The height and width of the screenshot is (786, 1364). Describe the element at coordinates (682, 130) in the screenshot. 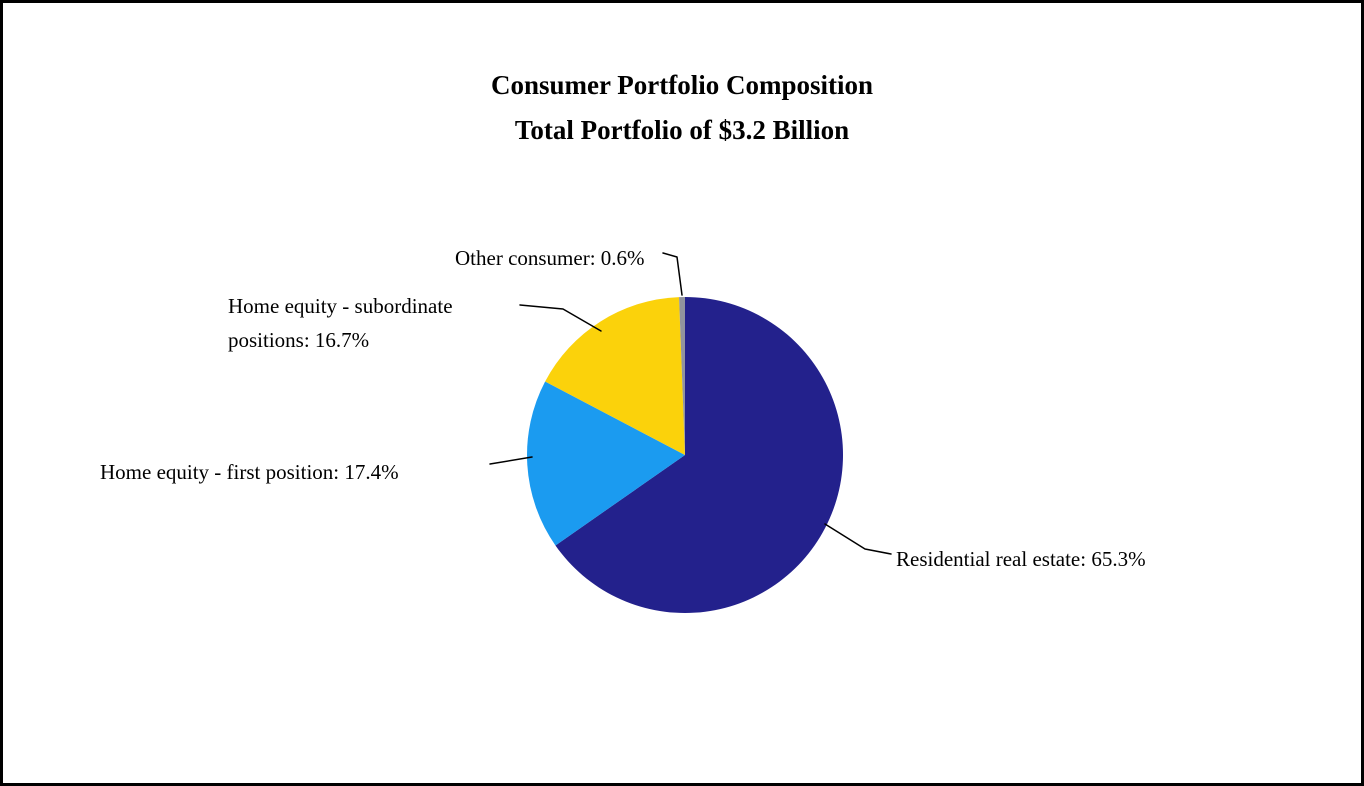

I see `chart-subtitle: Total Portfolio of $3.2 Billion` at that location.